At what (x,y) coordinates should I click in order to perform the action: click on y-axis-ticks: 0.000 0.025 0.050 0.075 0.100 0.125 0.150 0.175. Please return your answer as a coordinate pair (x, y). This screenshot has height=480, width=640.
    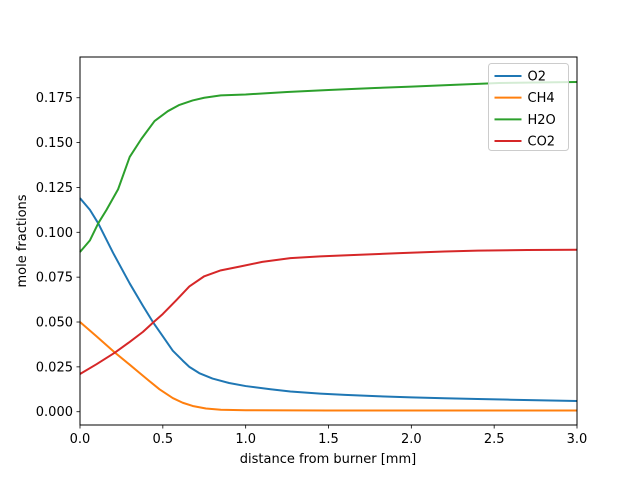
    Looking at the image, I should click on (58, 255).